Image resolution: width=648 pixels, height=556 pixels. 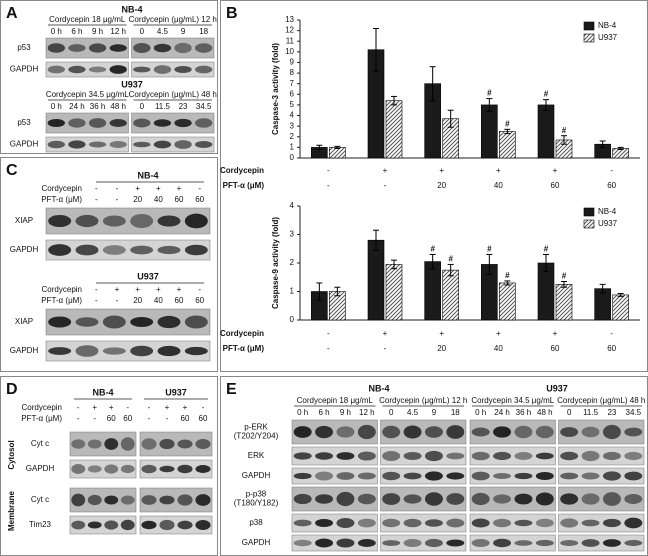 I want to click on y-tick-label: 3, so click(x=292, y=234).